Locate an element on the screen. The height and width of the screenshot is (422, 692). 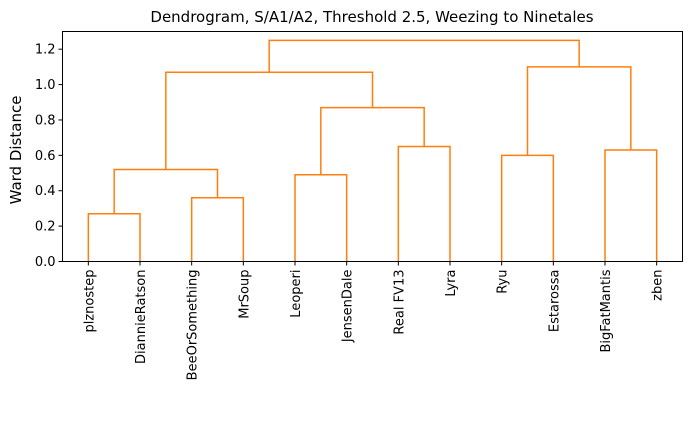
x-tick-label: plznostep is located at coordinates (89, 301).